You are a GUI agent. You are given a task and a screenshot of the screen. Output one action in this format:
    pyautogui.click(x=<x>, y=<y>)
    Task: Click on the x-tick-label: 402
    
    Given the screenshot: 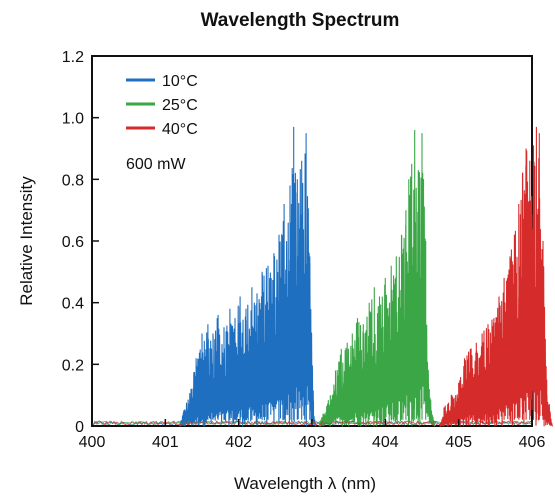 What is the action you would take?
    pyautogui.click(x=238, y=442)
    